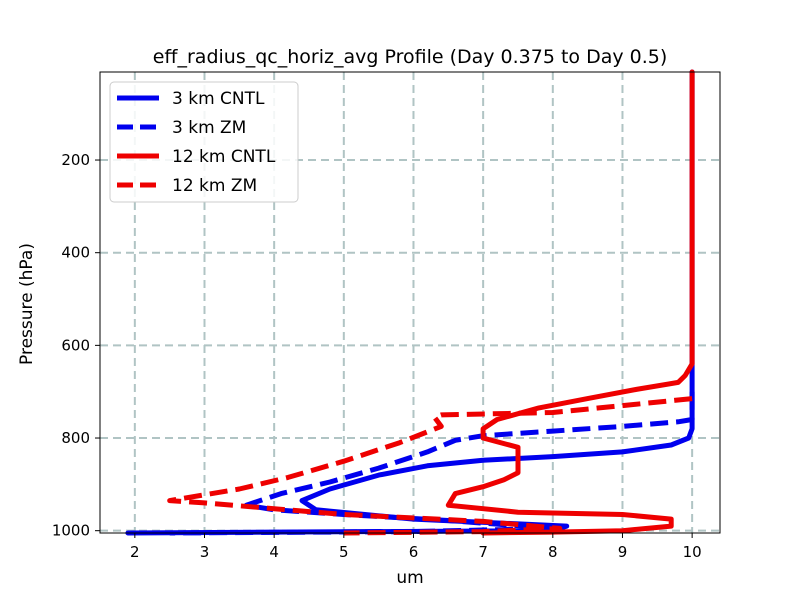 This screenshot has height=600, width=800. What do you see at coordinates (623, 552) in the screenshot?
I see `x-tick-label: 9` at bounding box center [623, 552].